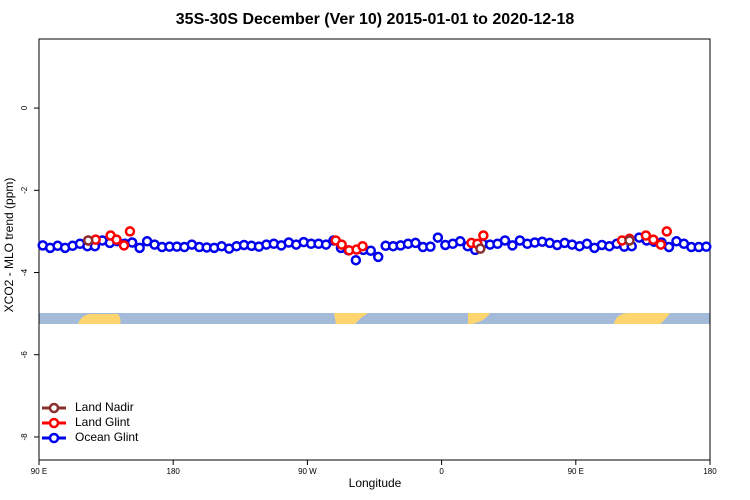  I want to click on x-axis-label: Longitude, so click(375, 483).